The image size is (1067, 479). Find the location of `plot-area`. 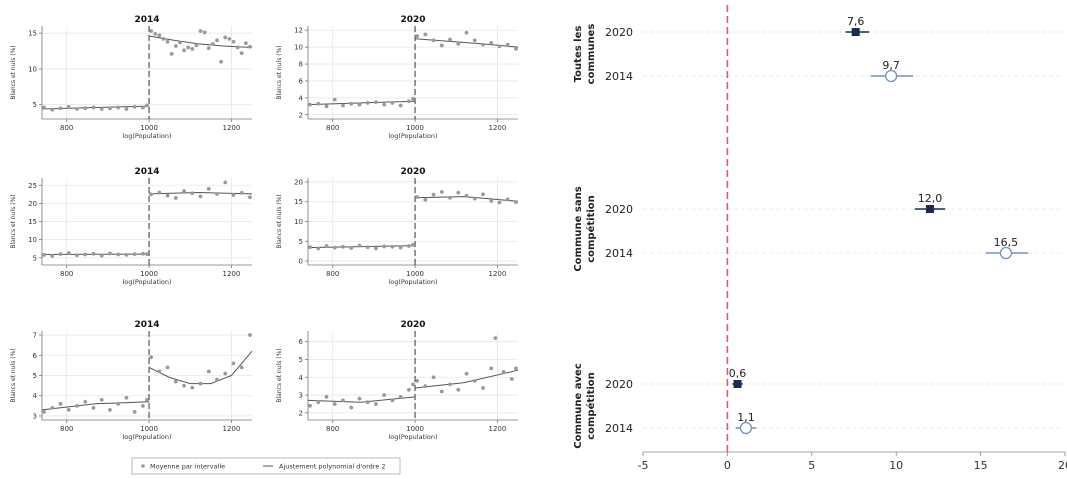

plot-area is located at coordinates (413, 72).